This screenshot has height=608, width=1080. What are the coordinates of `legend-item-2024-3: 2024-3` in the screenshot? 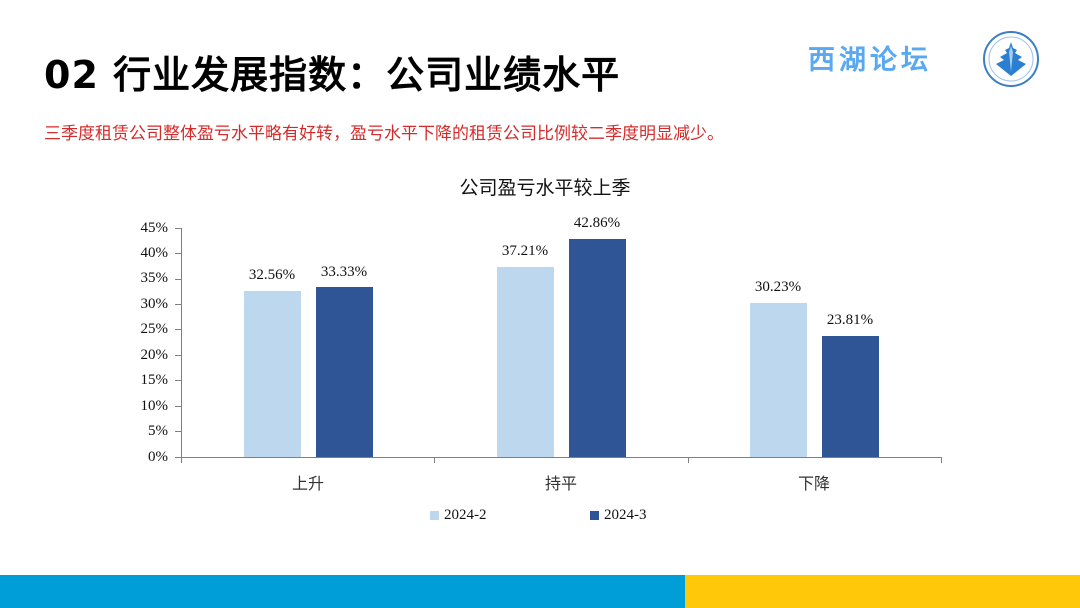 It's located at (618, 515).